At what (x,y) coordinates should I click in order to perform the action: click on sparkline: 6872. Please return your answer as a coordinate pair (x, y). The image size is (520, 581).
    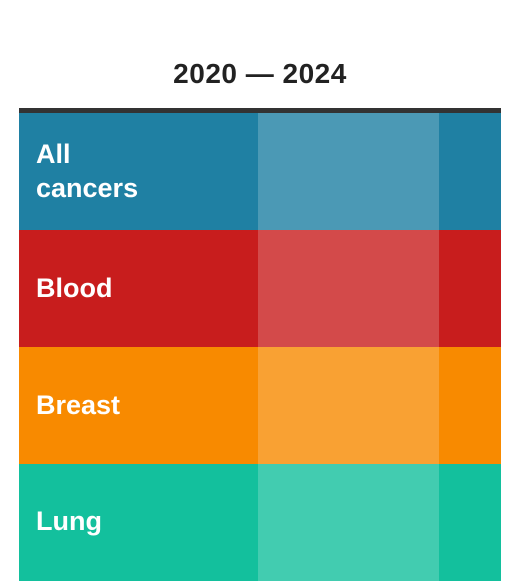
    Looking at the image, I should click on (348, 288).